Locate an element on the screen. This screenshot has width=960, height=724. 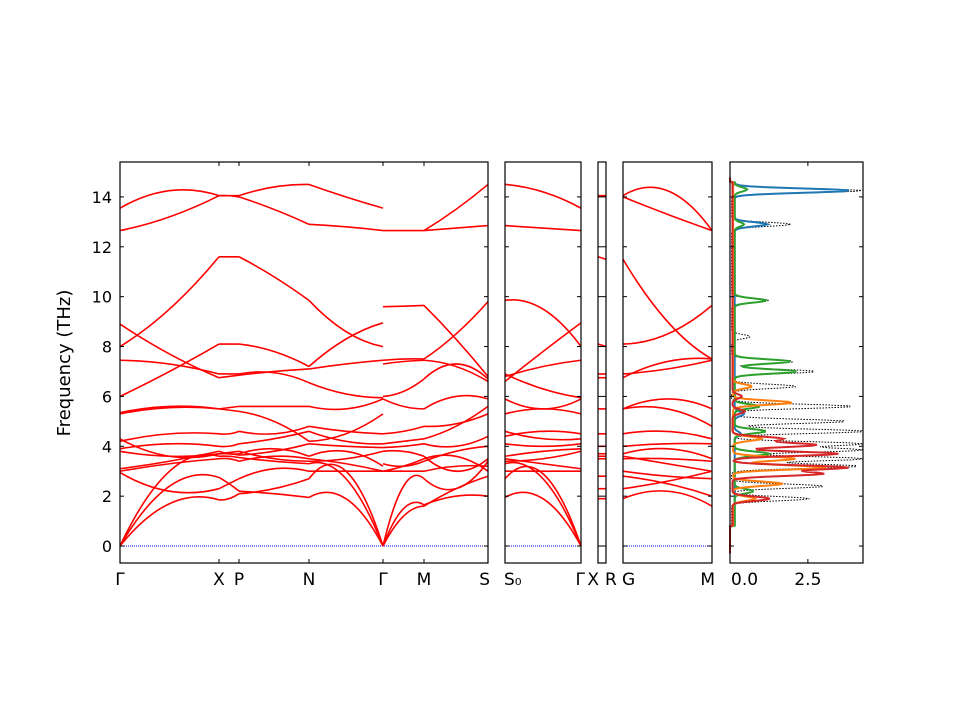
band-line-p0-s0-b17 is located at coordinates (169, 199).